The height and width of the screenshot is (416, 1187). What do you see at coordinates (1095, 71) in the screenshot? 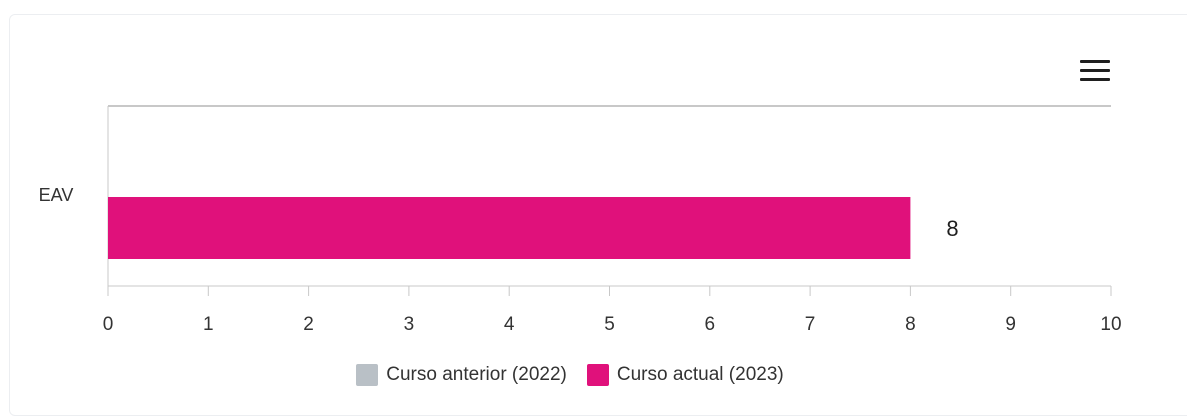
I see `hamburger-menu-icon` at bounding box center [1095, 71].